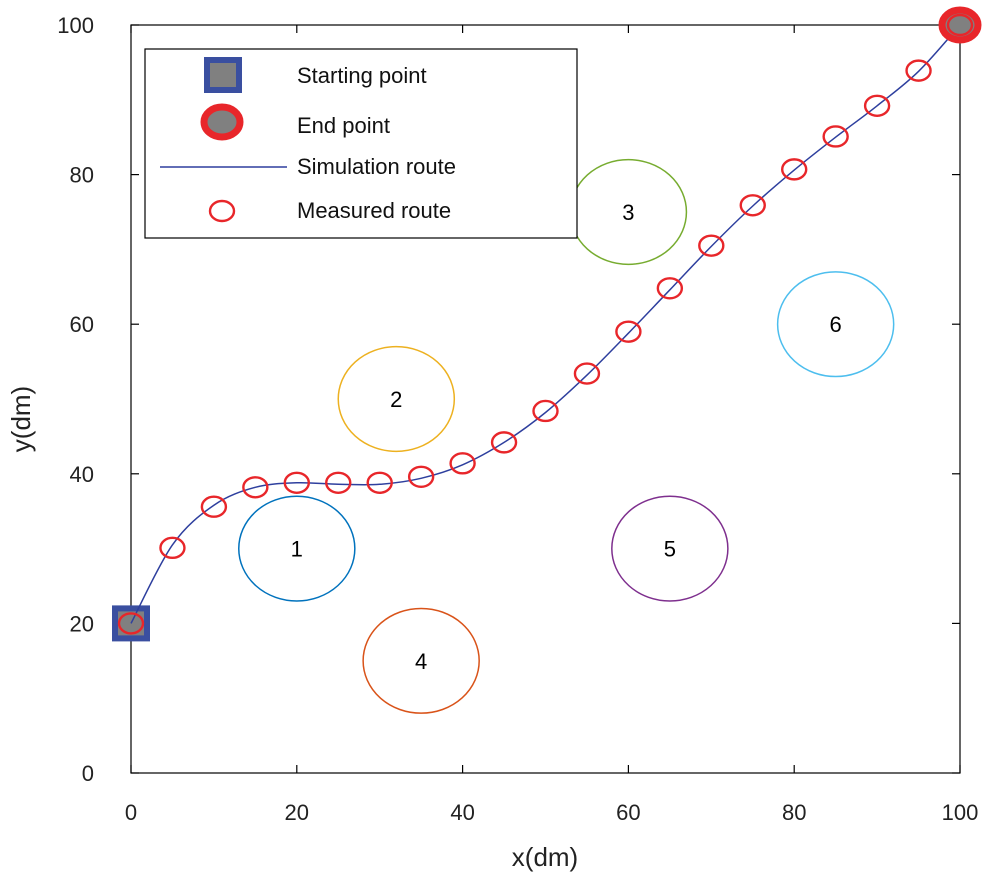  What do you see at coordinates (794, 812) in the screenshot?
I see `x-tick-label: 80` at bounding box center [794, 812].